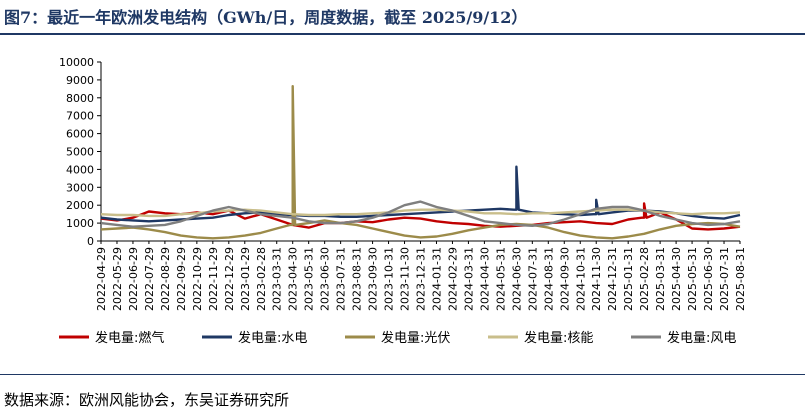  What do you see at coordinates (740, 279) in the screenshot?
I see `x-tick-label: 2025-08-31` at bounding box center [740, 279].